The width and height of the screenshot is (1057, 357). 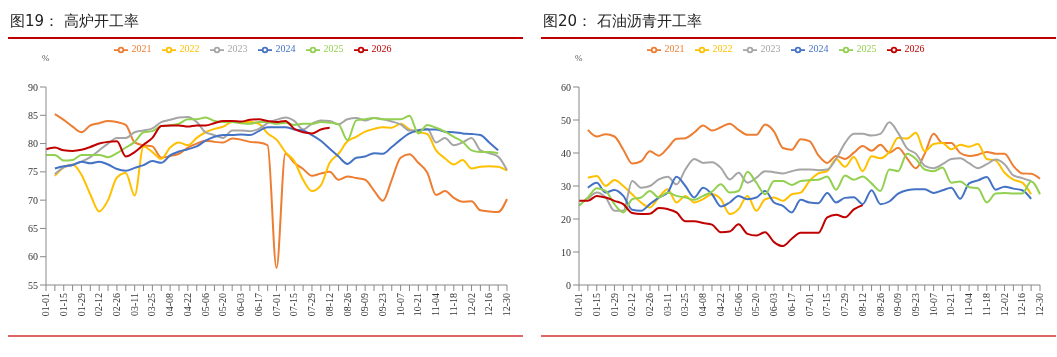 I want to click on y-tick-label: 80, so click(x=33, y=144).